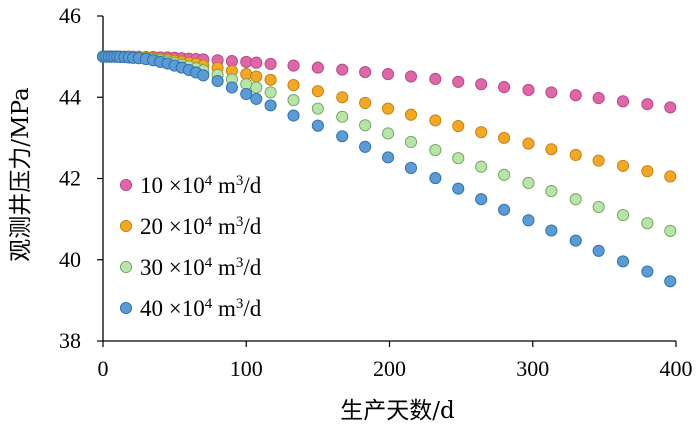 The height and width of the screenshot is (426, 700). What do you see at coordinates (70, 15) in the screenshot?
I see `y-tick-label: 46` at bounding box center [70, 15].